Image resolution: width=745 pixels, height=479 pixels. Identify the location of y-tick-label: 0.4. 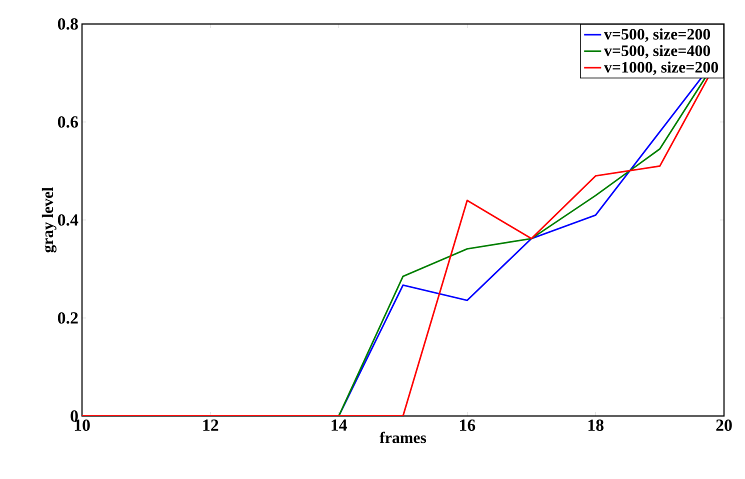
(68, 220).